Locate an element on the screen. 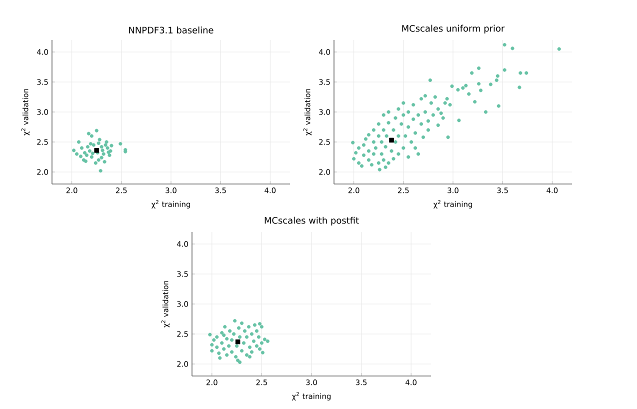 This screenshot has height=409, width=637. chart-title: NNPDF3.1 baseline is located at coordinates (171, 30).